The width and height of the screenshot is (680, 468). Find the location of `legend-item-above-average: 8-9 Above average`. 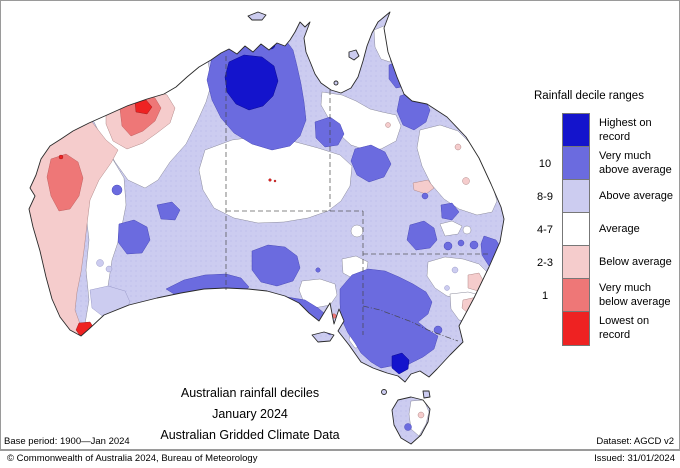

legend-item-above-average: 8-9 Above average is located at coordinates (603, 196).